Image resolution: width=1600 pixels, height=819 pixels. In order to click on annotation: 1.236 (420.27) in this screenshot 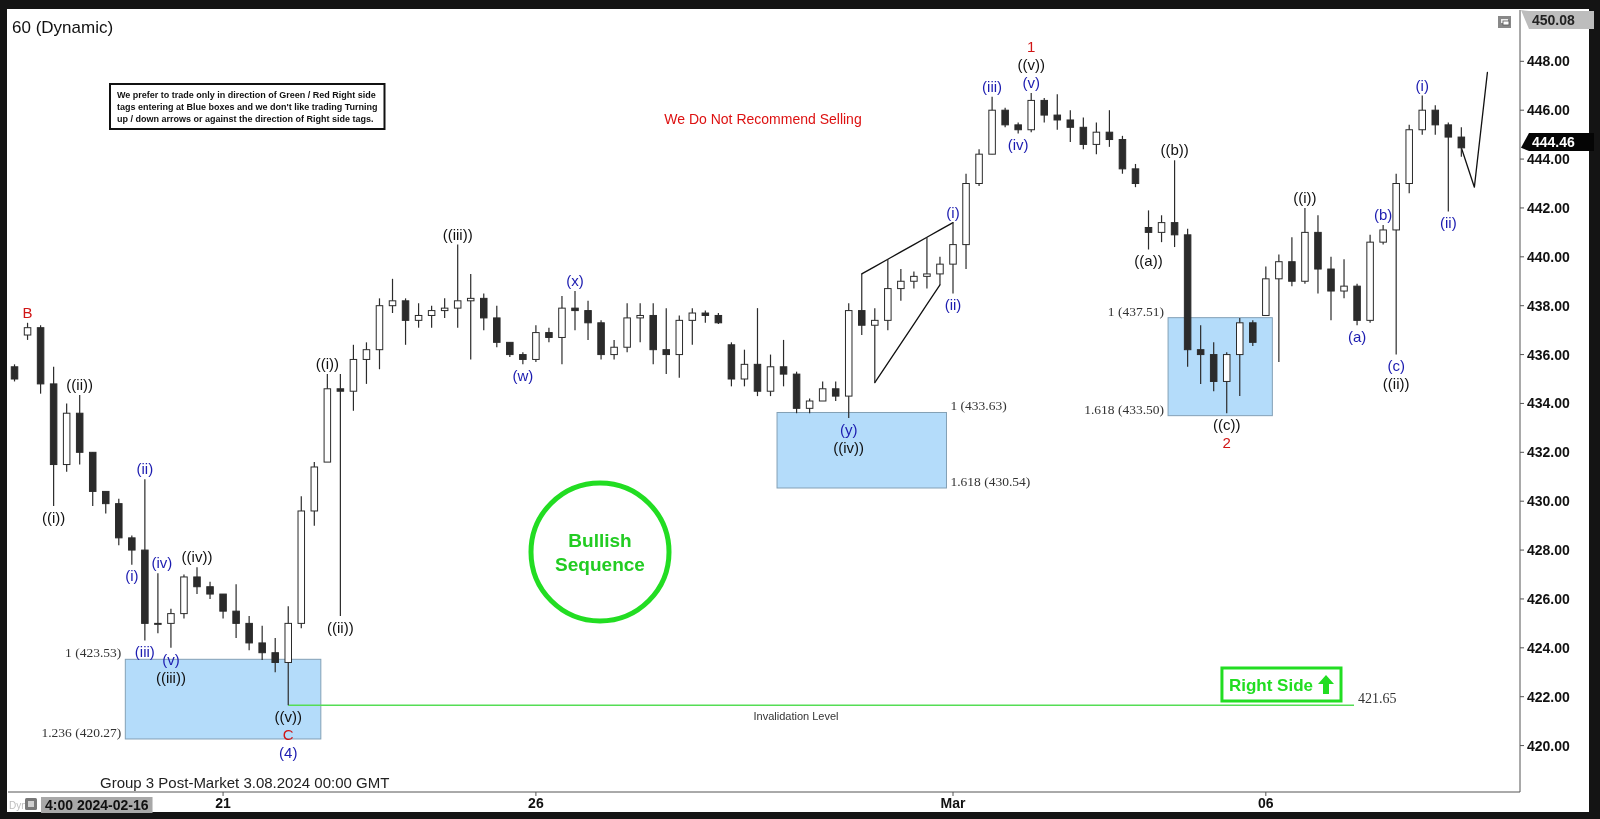, I will do `click(81, 732)`.